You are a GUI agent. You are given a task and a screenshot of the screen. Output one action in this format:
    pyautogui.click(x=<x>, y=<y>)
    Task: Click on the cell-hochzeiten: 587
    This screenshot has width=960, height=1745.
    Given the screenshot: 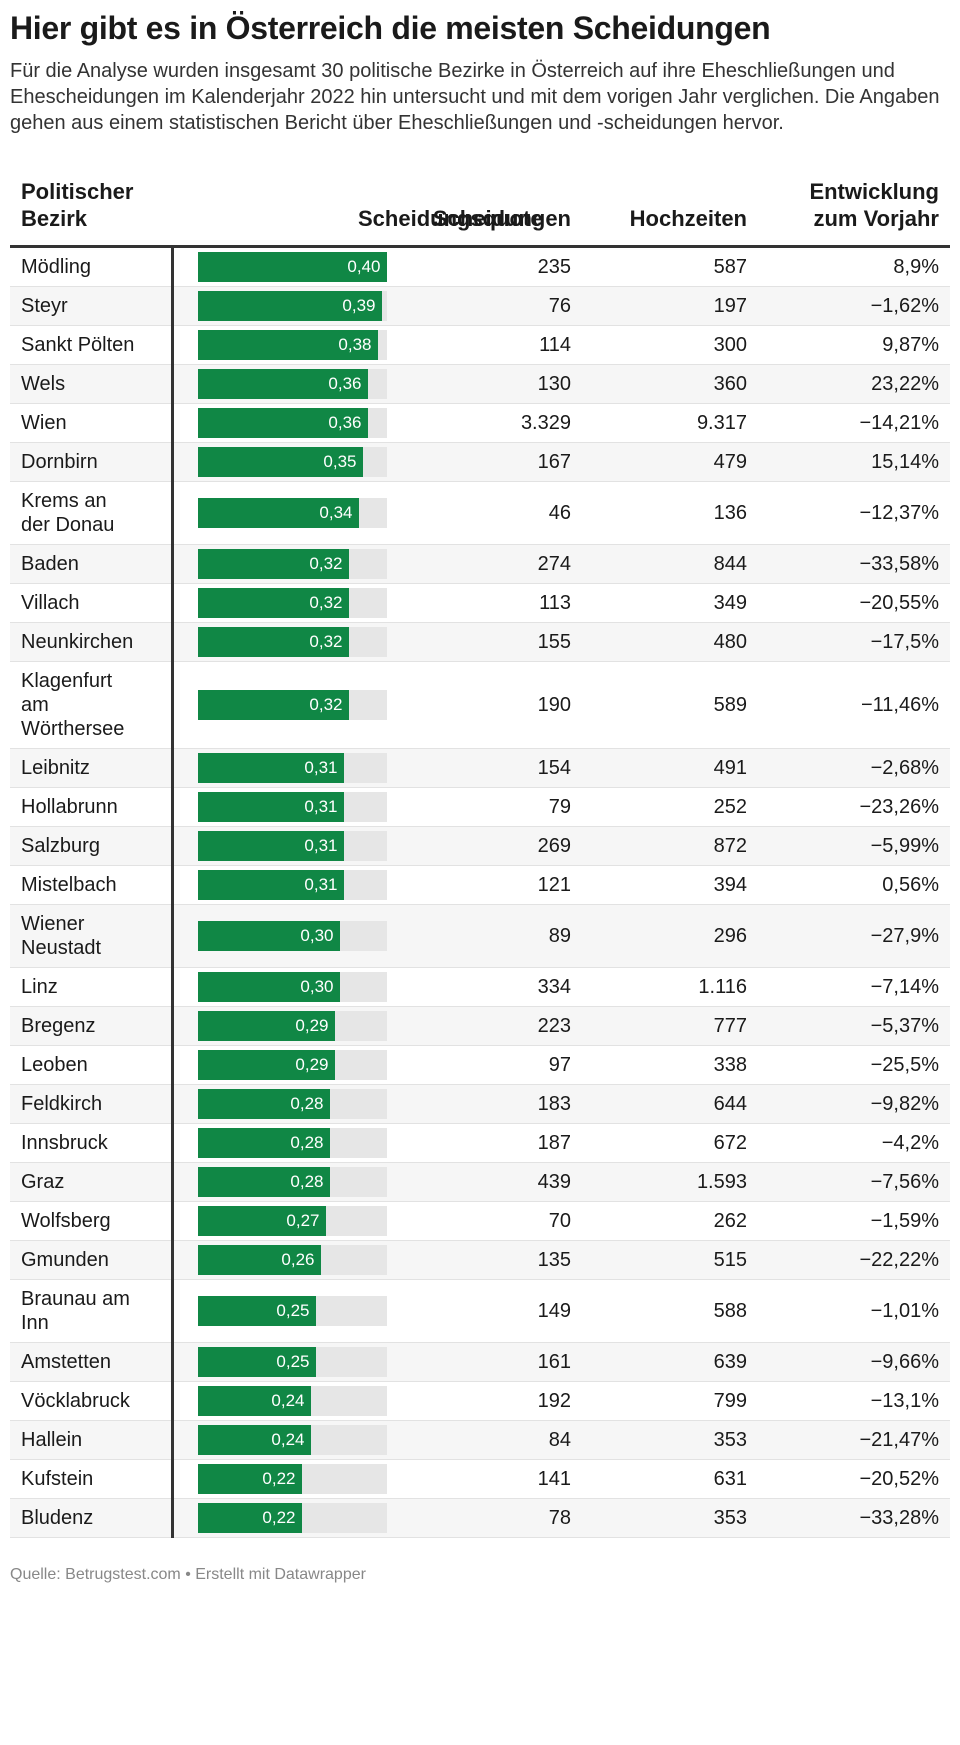 What is the action you would take?
    pyautogui.click(x=670, y=266)
    